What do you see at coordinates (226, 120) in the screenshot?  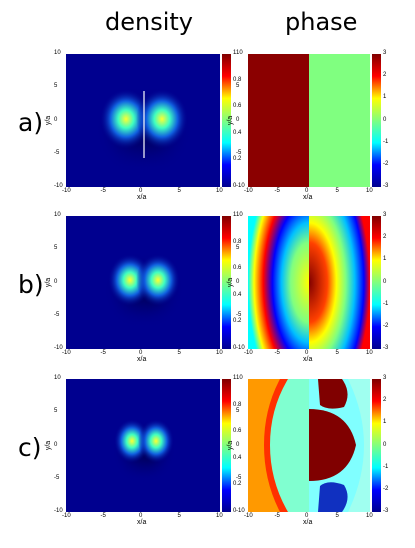 I see `density-colorbar-a` at bounding box center [226, 120].